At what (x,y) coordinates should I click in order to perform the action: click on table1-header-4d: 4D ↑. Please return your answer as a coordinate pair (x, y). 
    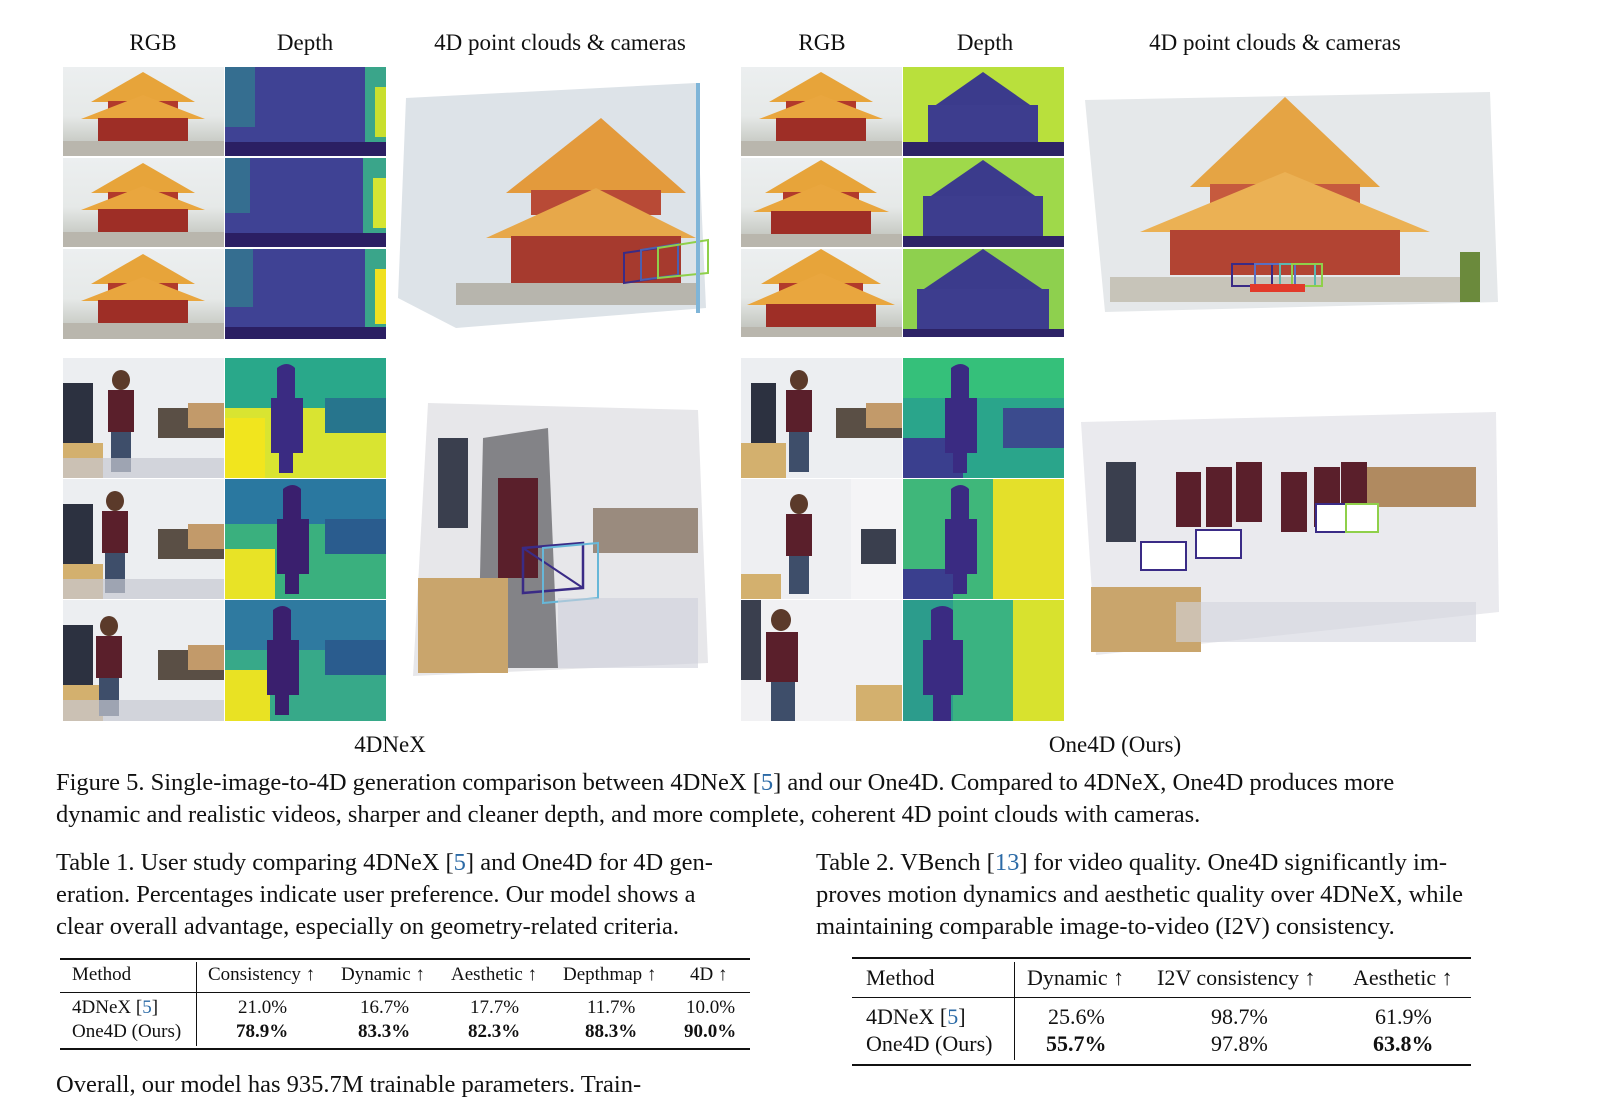
    Looking at the image, I should click on (709, 974).